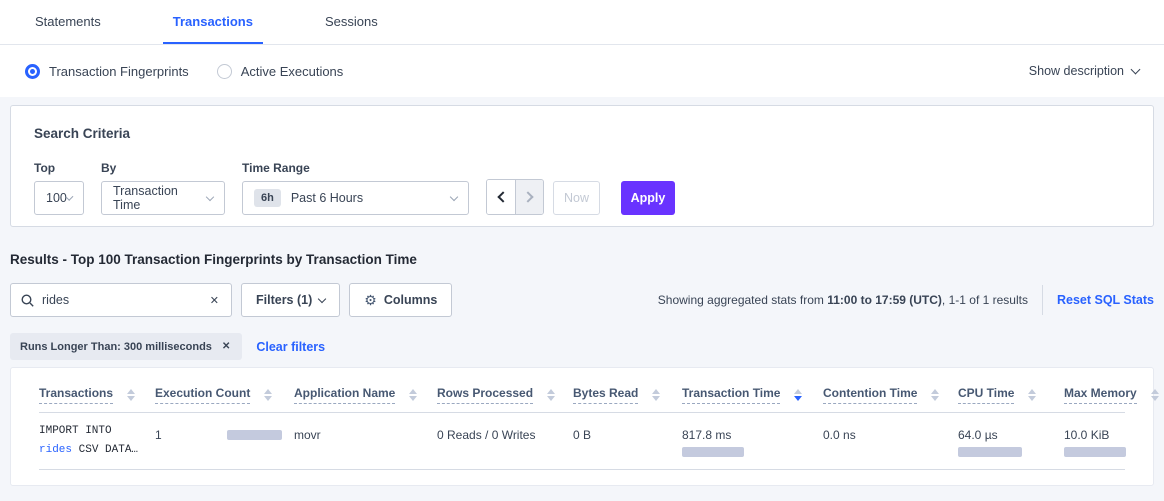 Image resolution: width=1164 pixels, height=501 pixels. I want to click on search-input, so click(125, 300).